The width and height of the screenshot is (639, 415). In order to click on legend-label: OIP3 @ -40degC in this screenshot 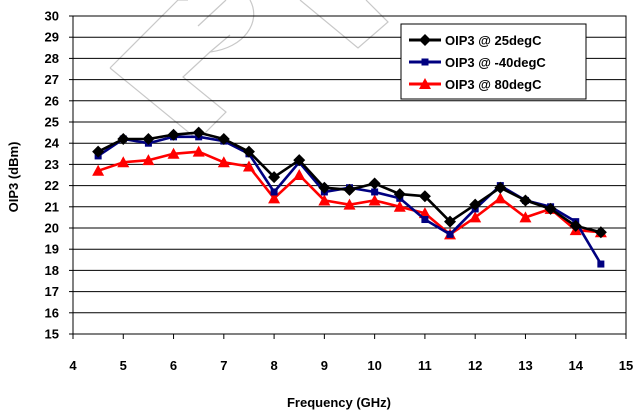, I will do `click(495, 62)`.